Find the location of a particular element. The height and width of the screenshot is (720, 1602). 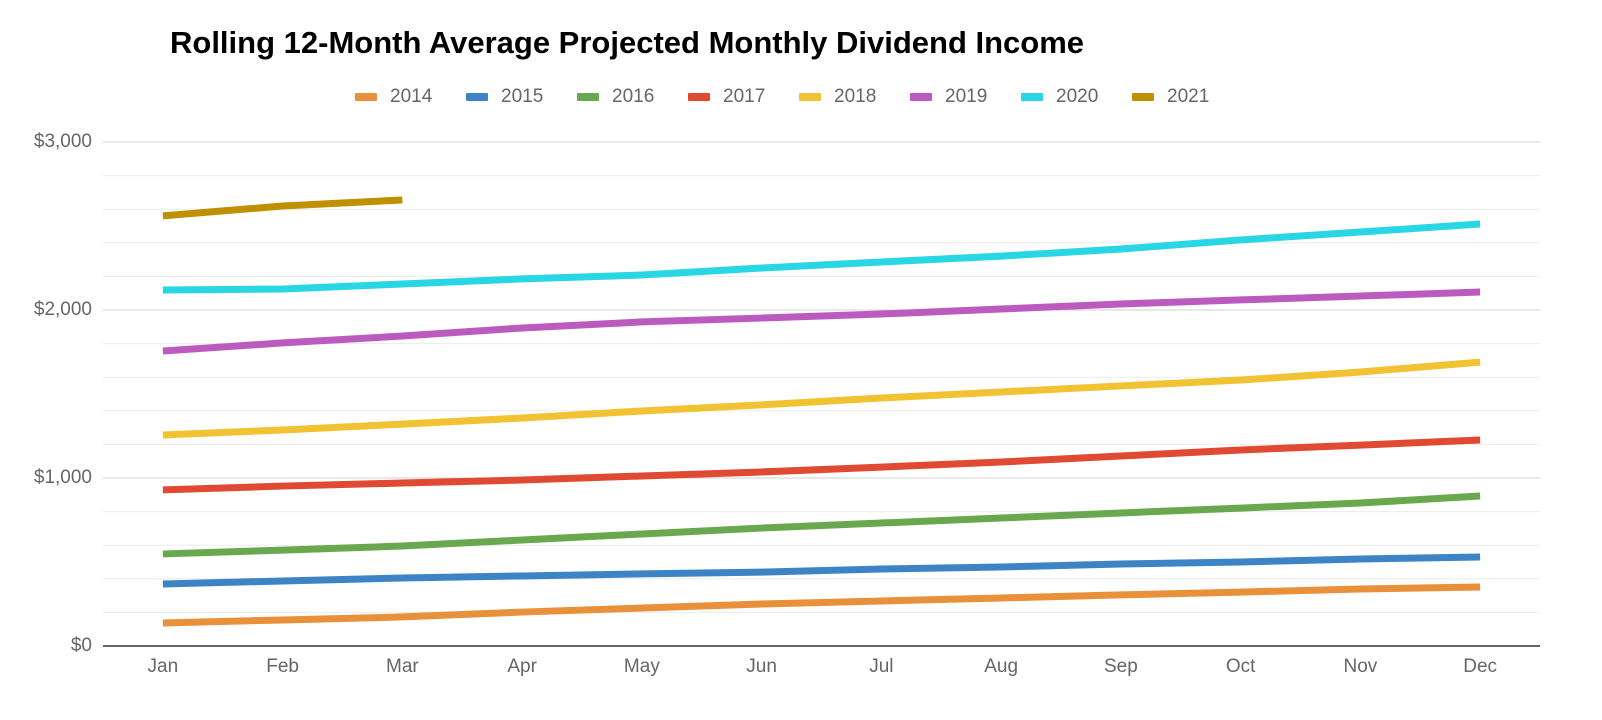

legend-label: 2018 is located at coordinates (855, 96).